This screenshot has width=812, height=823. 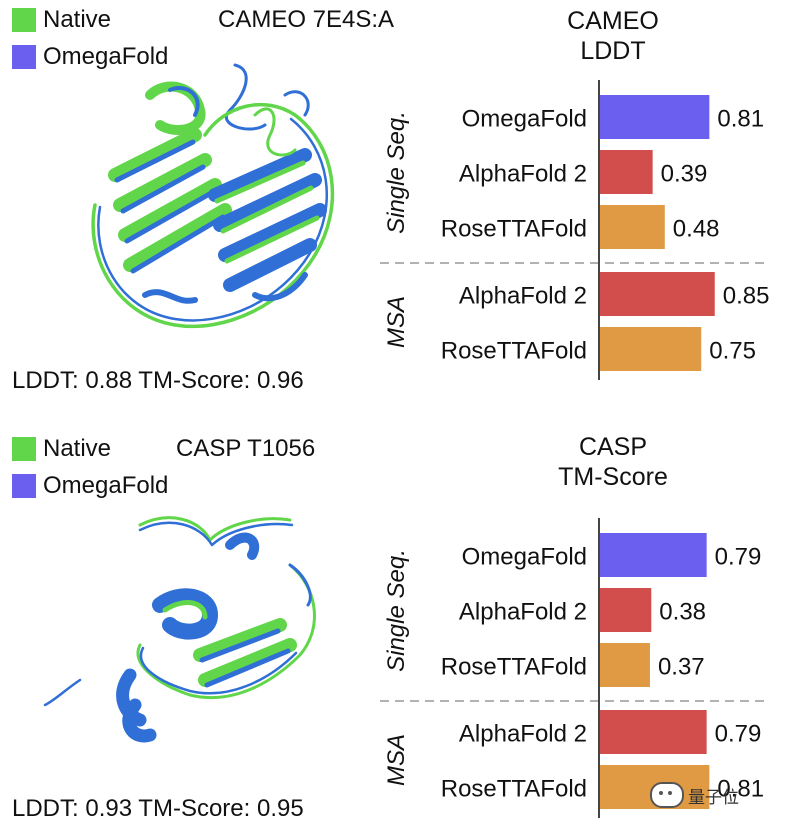 What do you see at coordinates (667, 795) in the screenshot?
I see `wechat-icon` at bounding box center [667, 795].